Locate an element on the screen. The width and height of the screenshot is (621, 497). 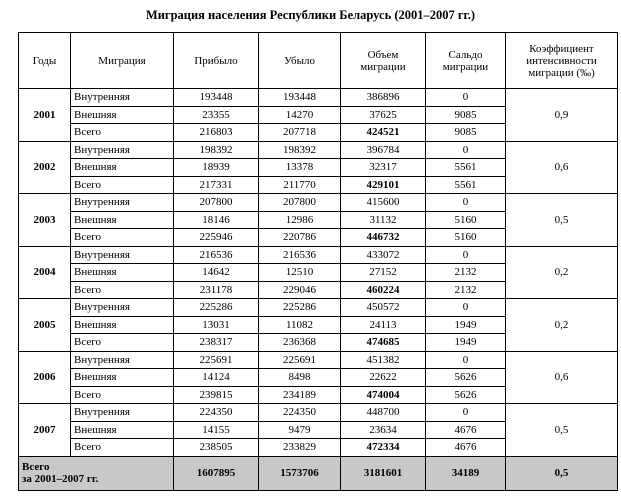
value-cell: 424521 is located at coordinates (383, 132).